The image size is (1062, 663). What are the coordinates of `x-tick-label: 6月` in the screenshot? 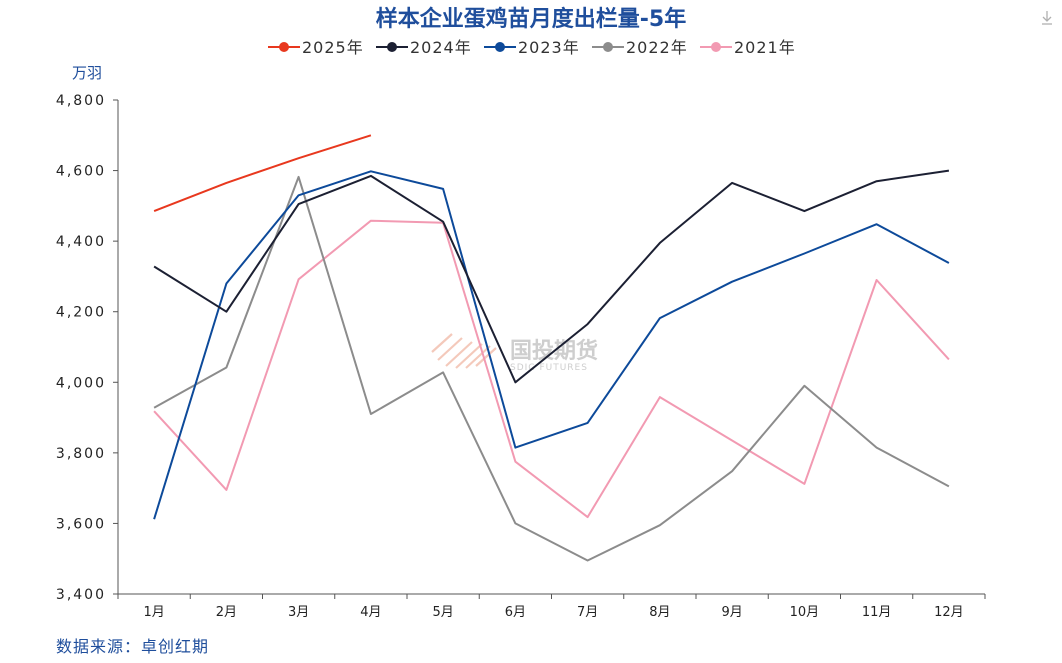 It's located at (515, 612).